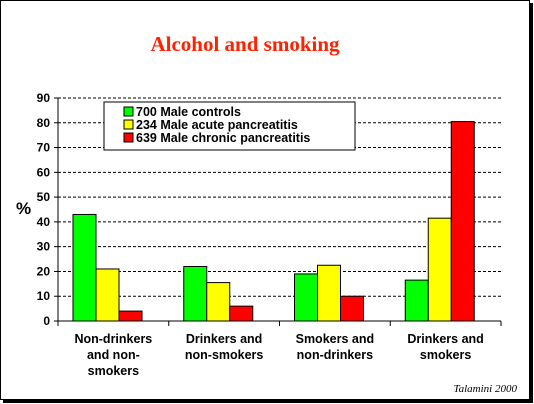 This screenshot has height=404, width=534. What do you see at coordinates (44, 197) in the screenshot?
I see `y-tick-label: 50` at bounding box center [44, 197].